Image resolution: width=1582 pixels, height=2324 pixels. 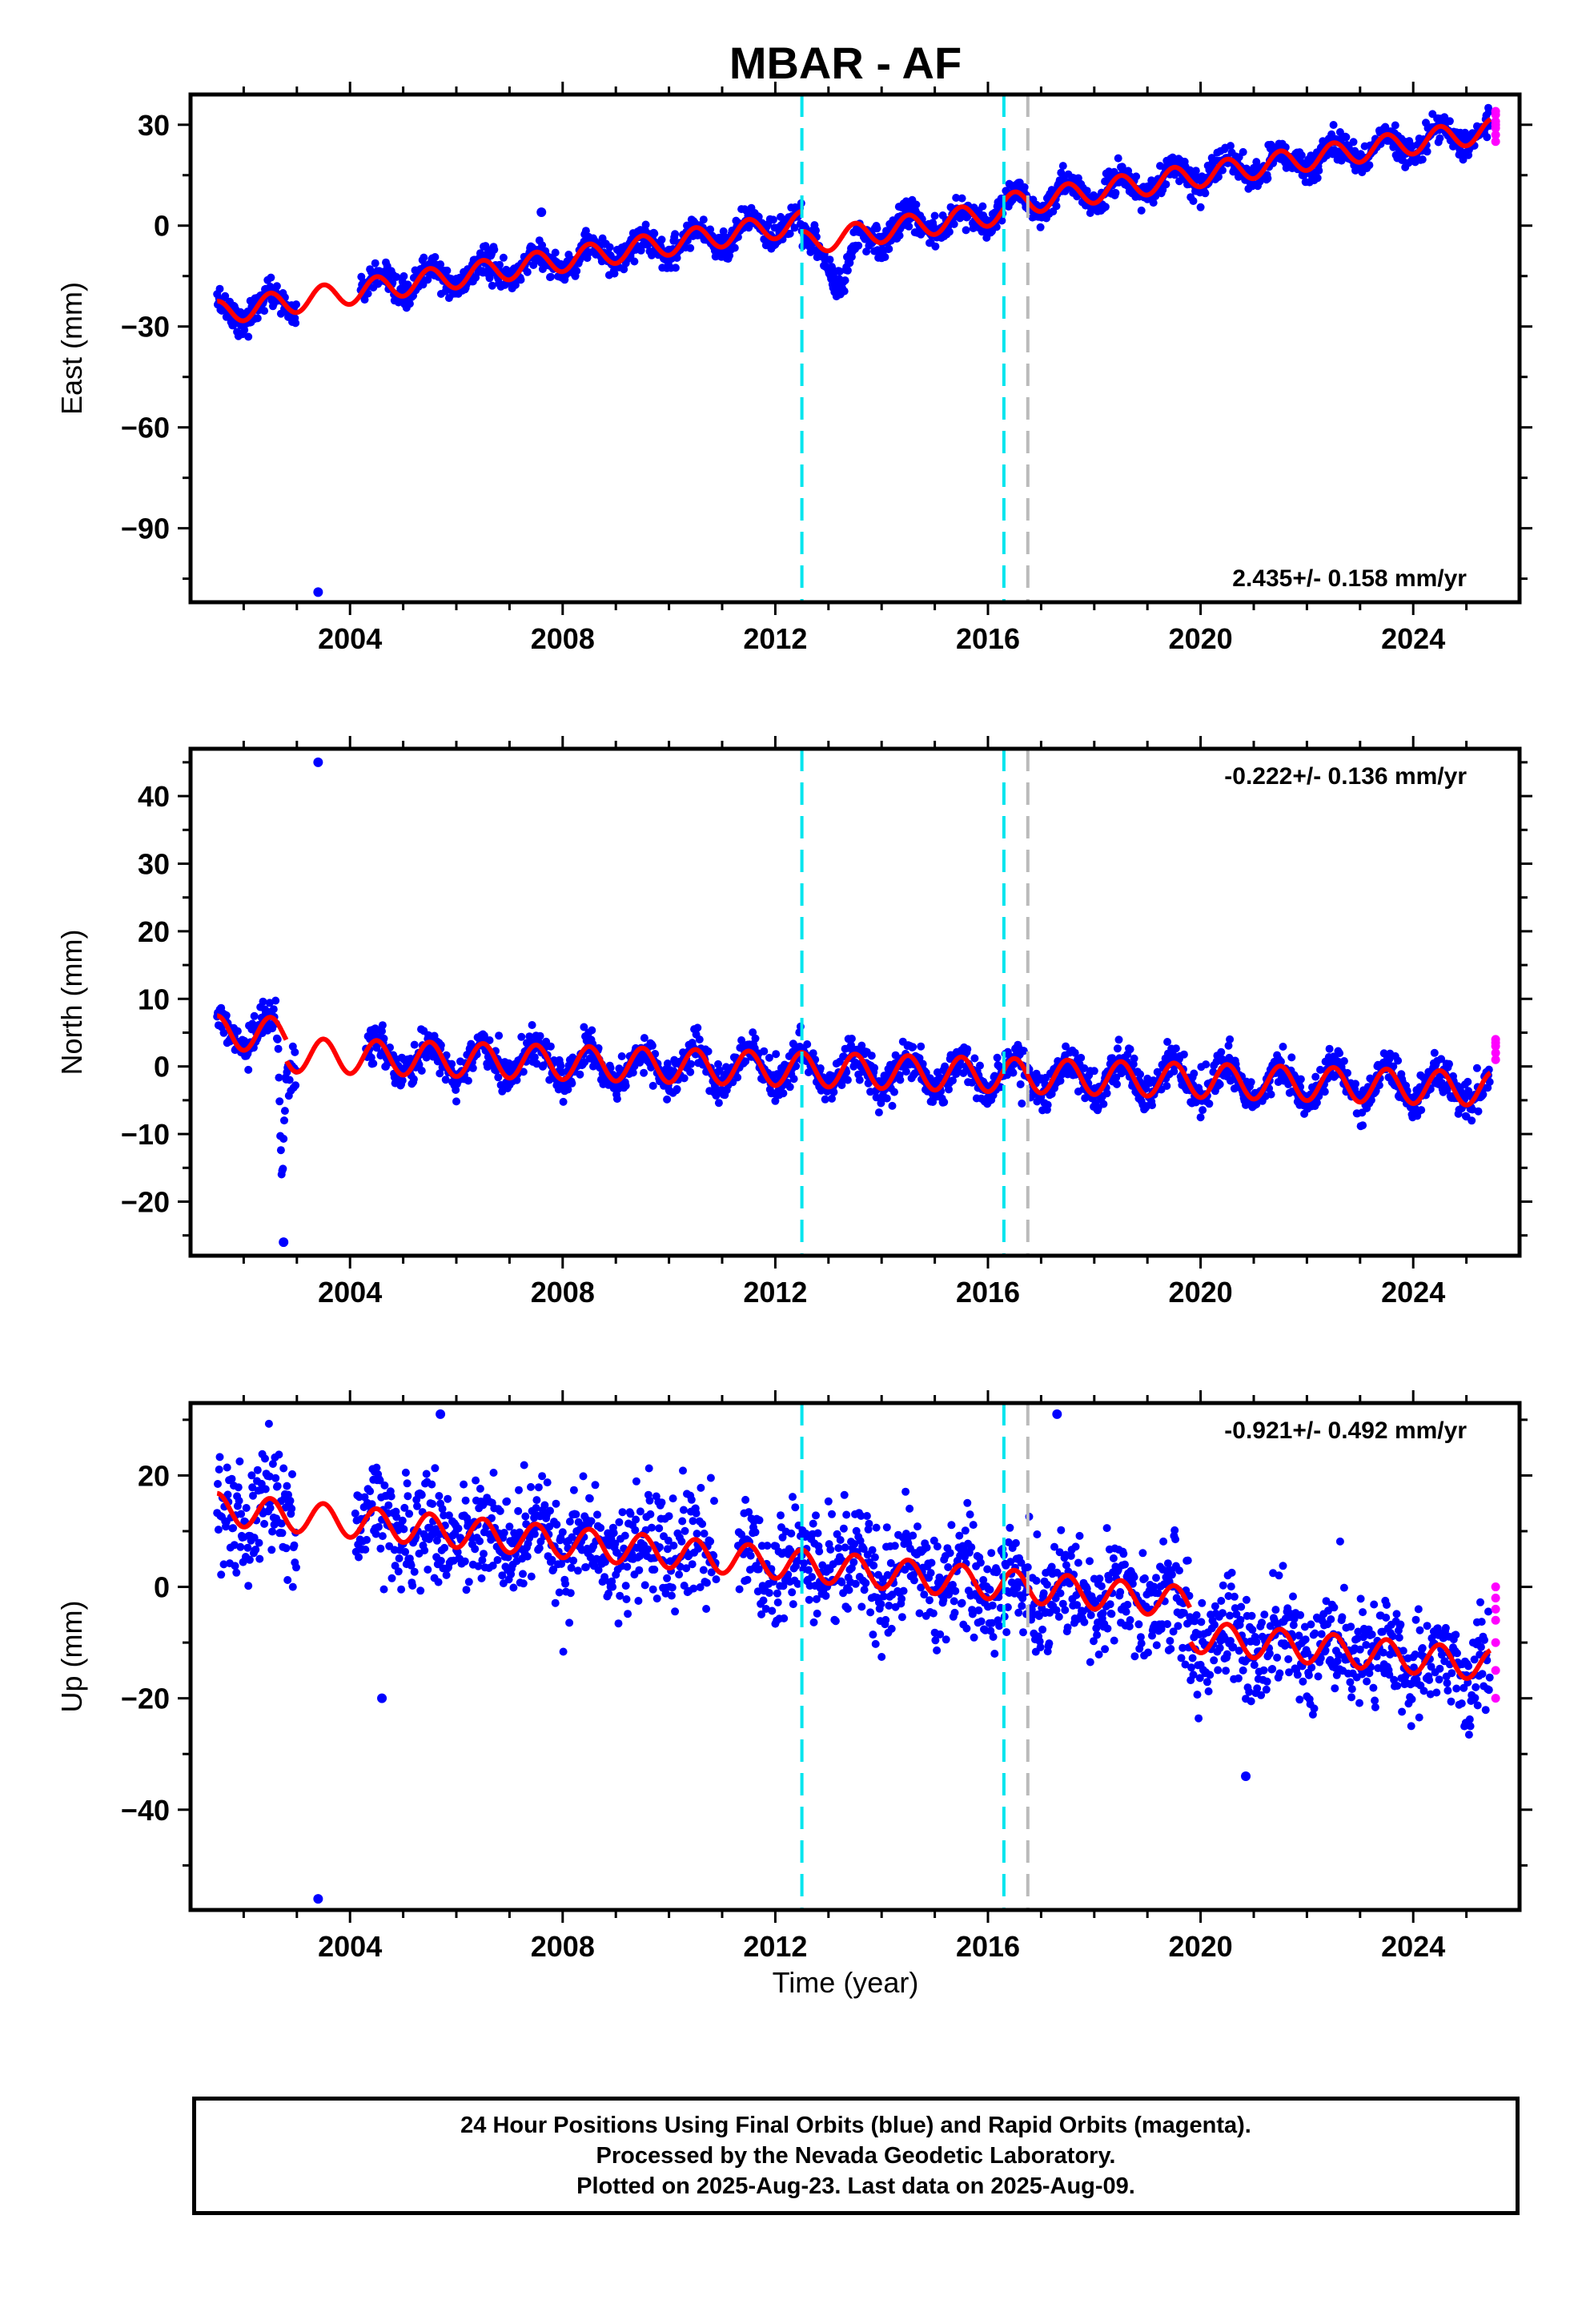 What do you see at coordinates (71, 1003) in the screenshot?
I see `north-y-axis-label: North (mm)` at bounding box center [71, 1003].